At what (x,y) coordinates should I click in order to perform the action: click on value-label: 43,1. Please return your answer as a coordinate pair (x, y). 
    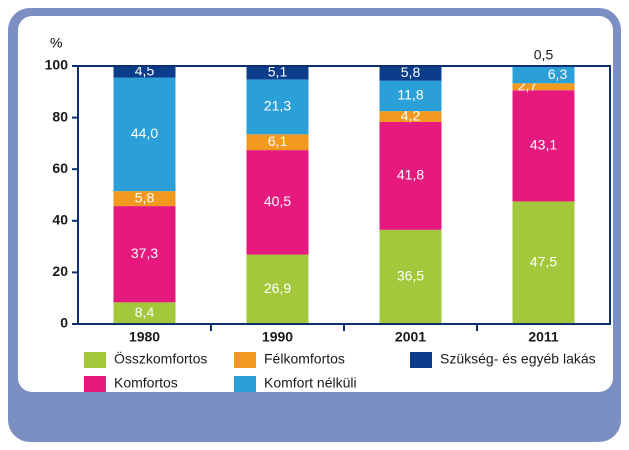
    Looking at the image, I should click on (543, 145).